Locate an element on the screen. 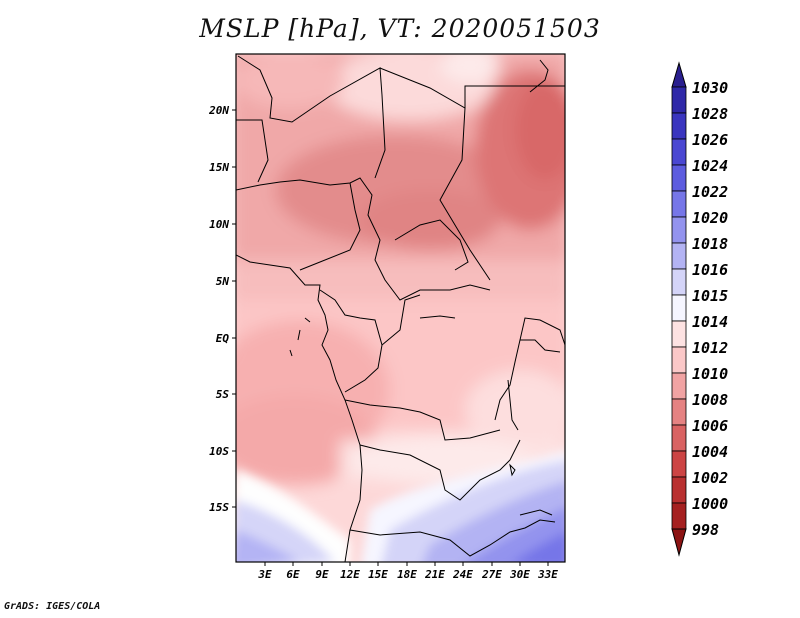 This screenshot has width=800, height=618. colorbar-label: 1022 is located at coordinates (710, 192).